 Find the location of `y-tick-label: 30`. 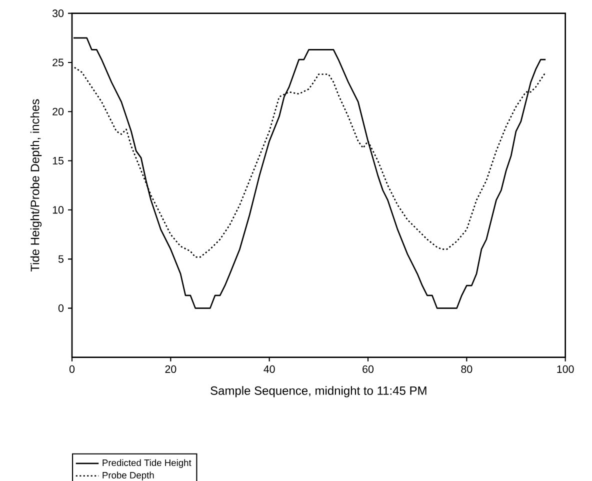

y-tick-label: 30 is located at coordinates (58, 13).